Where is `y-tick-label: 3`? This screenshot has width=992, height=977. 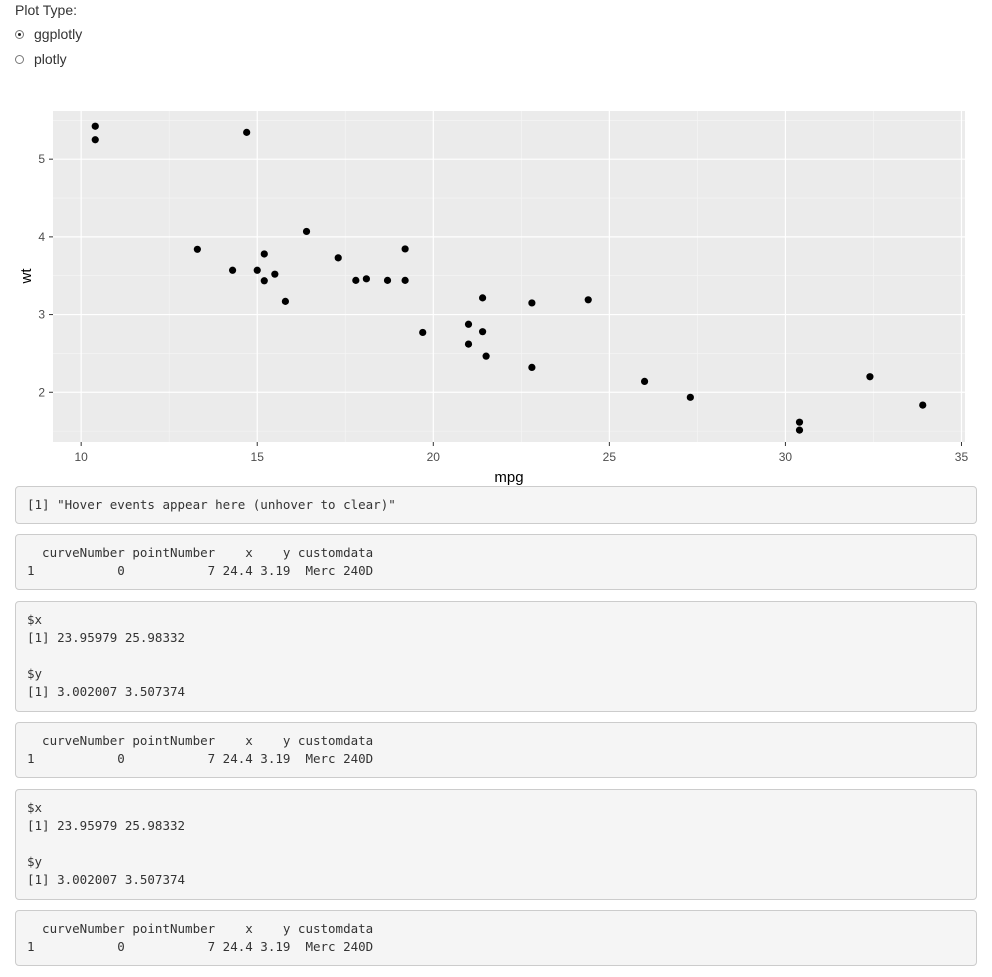 y-tick-label: 3 is located at coordinates (41, 315).